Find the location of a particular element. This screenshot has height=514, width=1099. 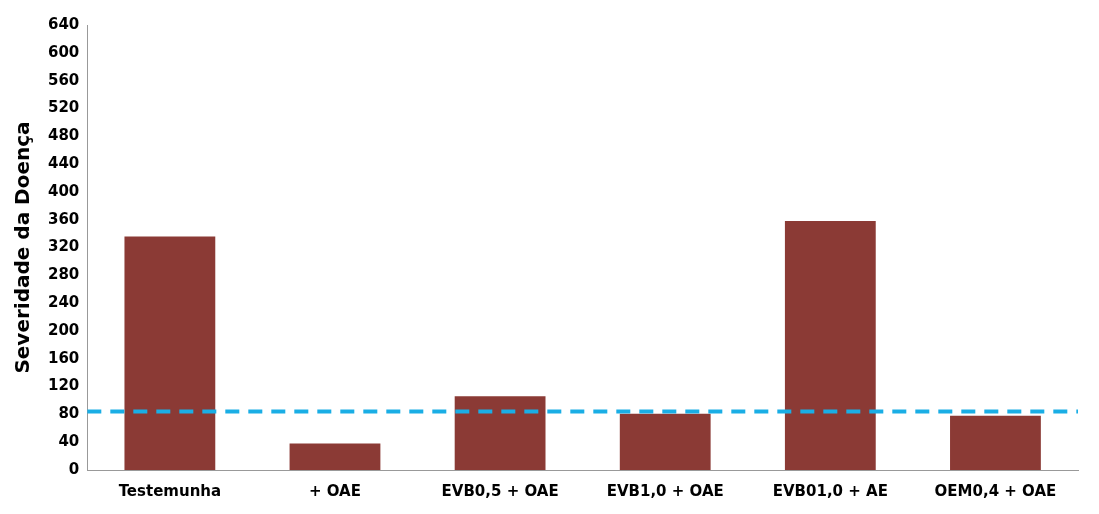

y-tick-label: 80 is located at coordinates (69, 413).